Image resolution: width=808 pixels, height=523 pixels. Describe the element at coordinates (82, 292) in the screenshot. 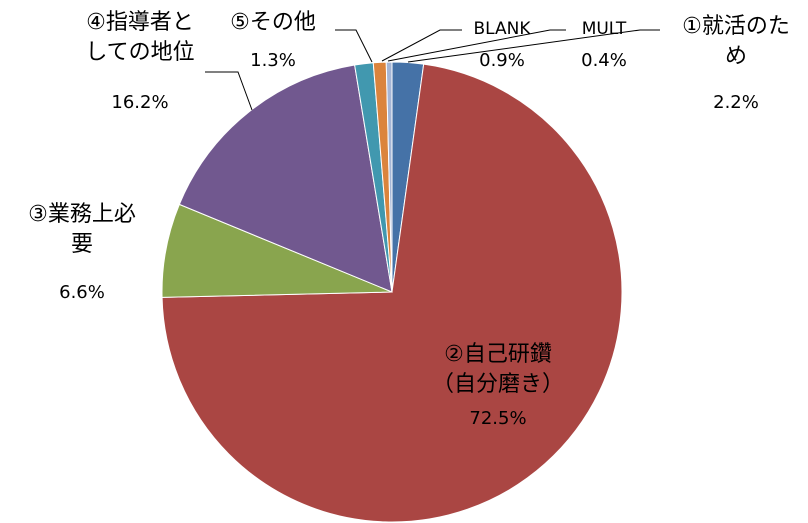

I see `value-label: 6.6%` at that location.